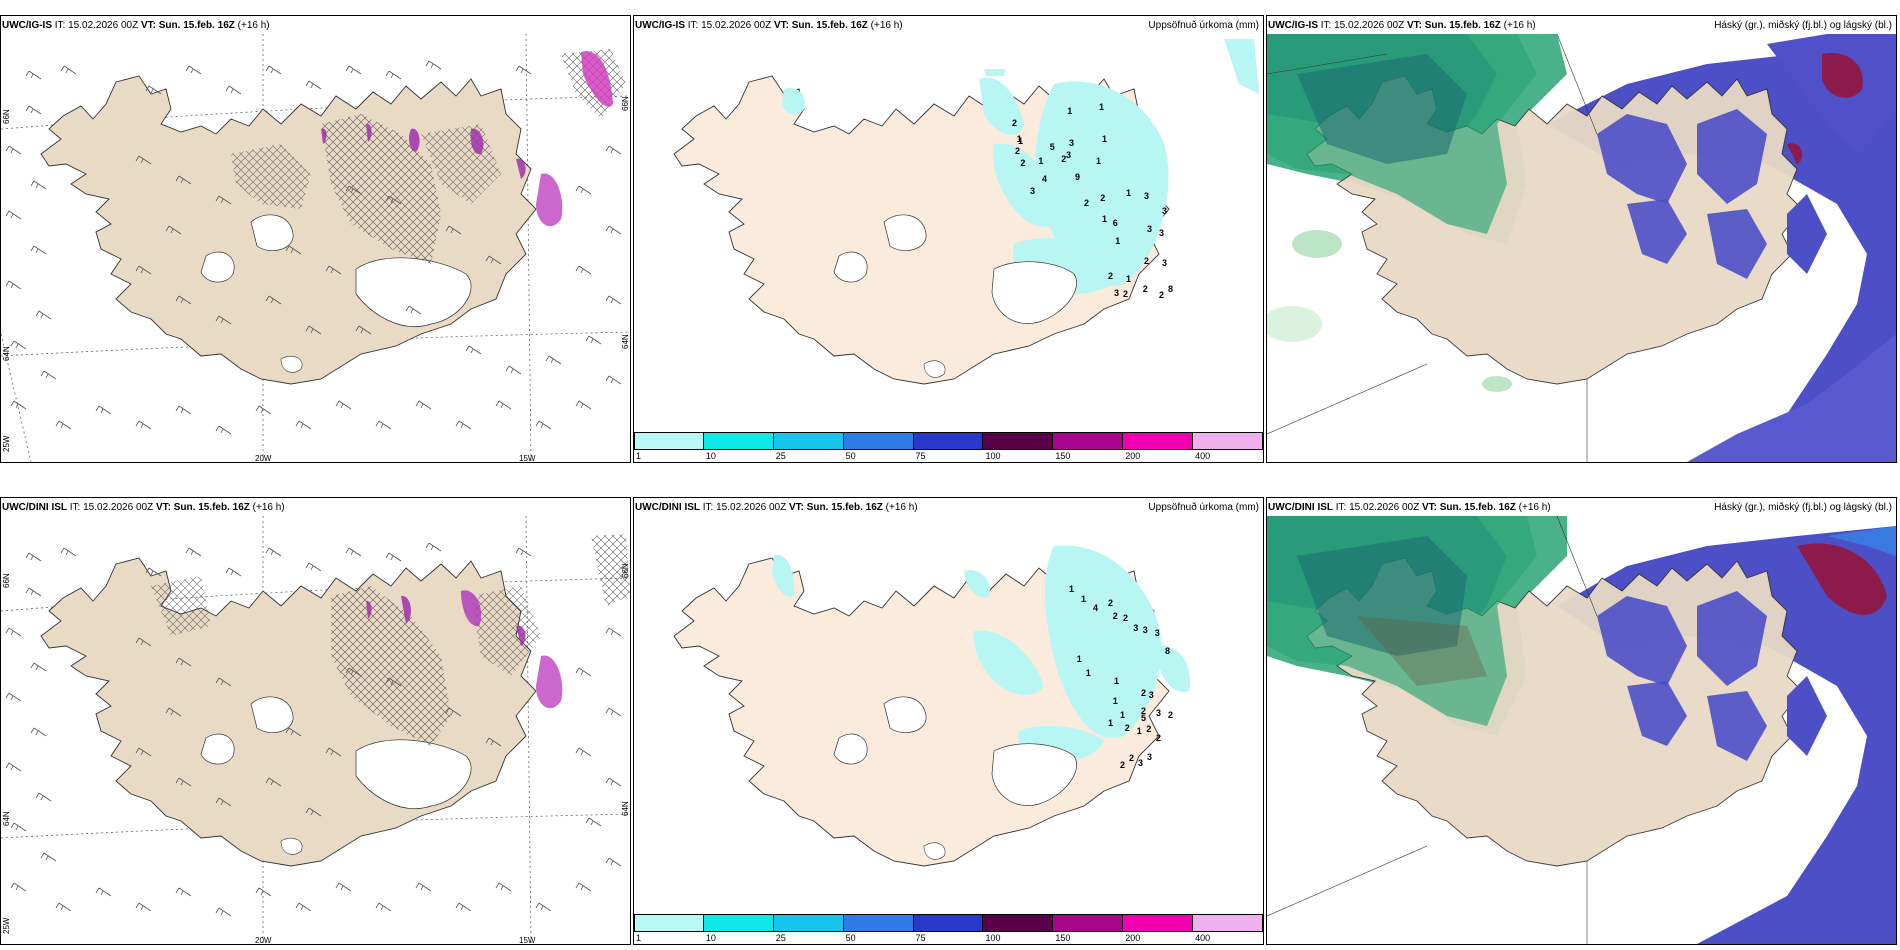 This screenshot has height=950, width=1900. Describe the element at coordinates (527, 940) in the screenshot. I see `lon-label-15w: 15W` at that location.